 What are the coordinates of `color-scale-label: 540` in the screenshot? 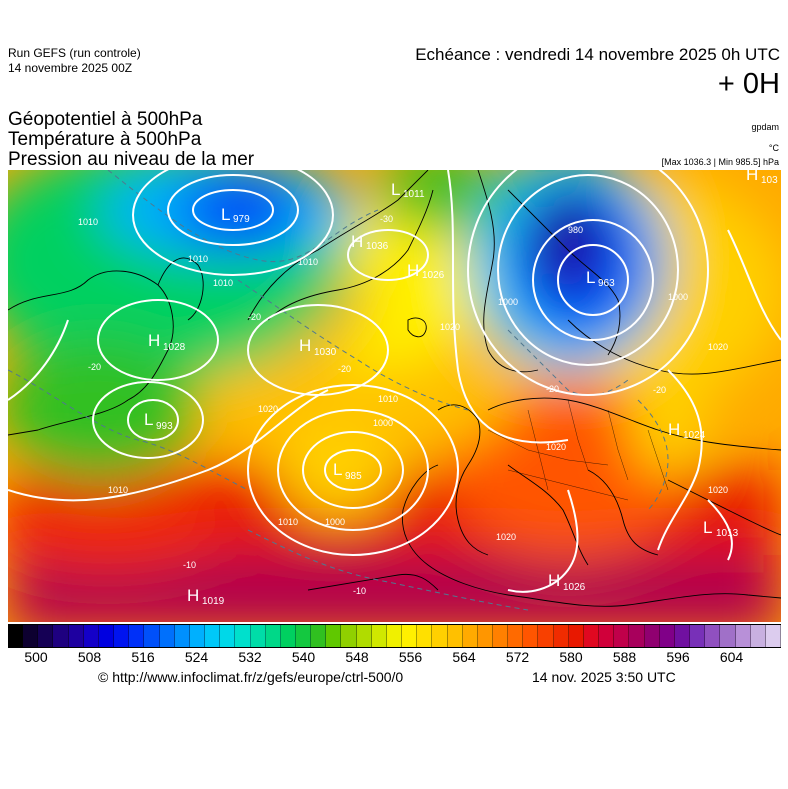 It's located at (303, 657).